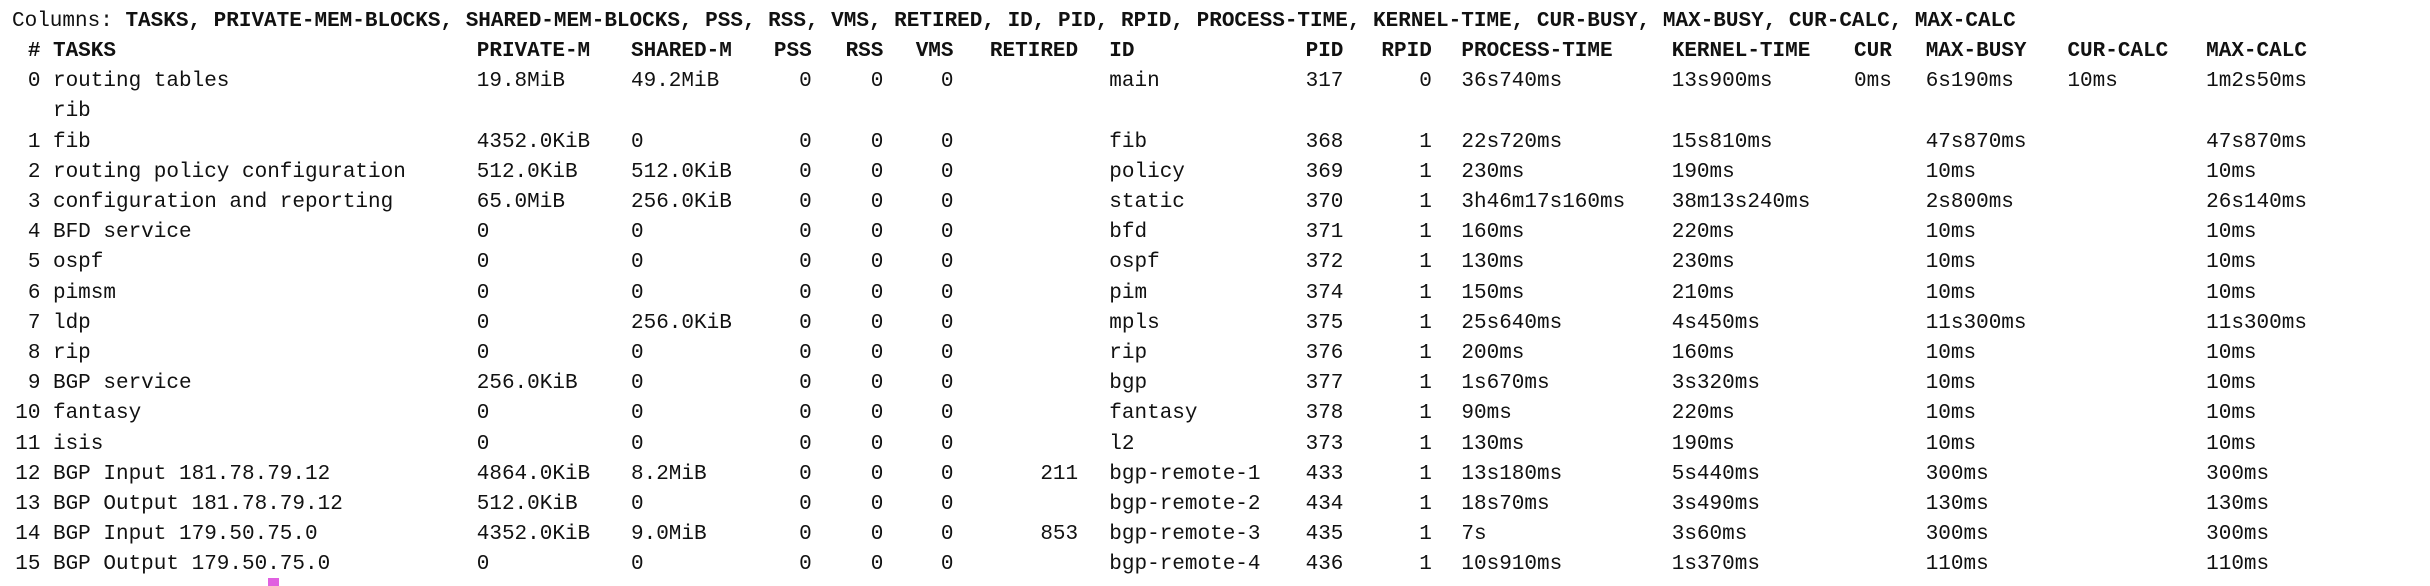 This screenshot has height=586, width=2430. What do you see at coordinates (1486, 414) in the screenshot?
I see `cell: 90ms` at bounding box center [1486, 414].